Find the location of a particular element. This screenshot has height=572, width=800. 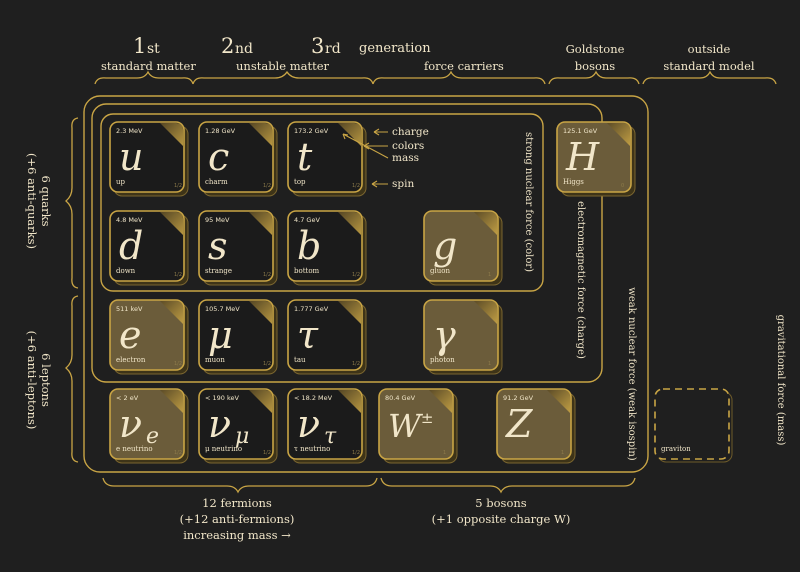

particle-symbol: H is located at coordinates (582, 157).